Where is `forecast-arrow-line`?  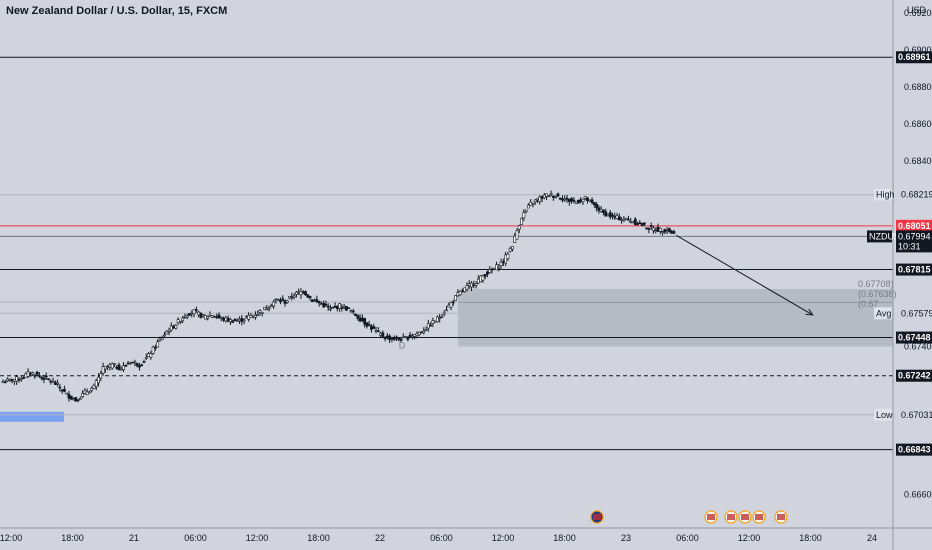 forecast-arrow-line is located at coordinates (744, 275).